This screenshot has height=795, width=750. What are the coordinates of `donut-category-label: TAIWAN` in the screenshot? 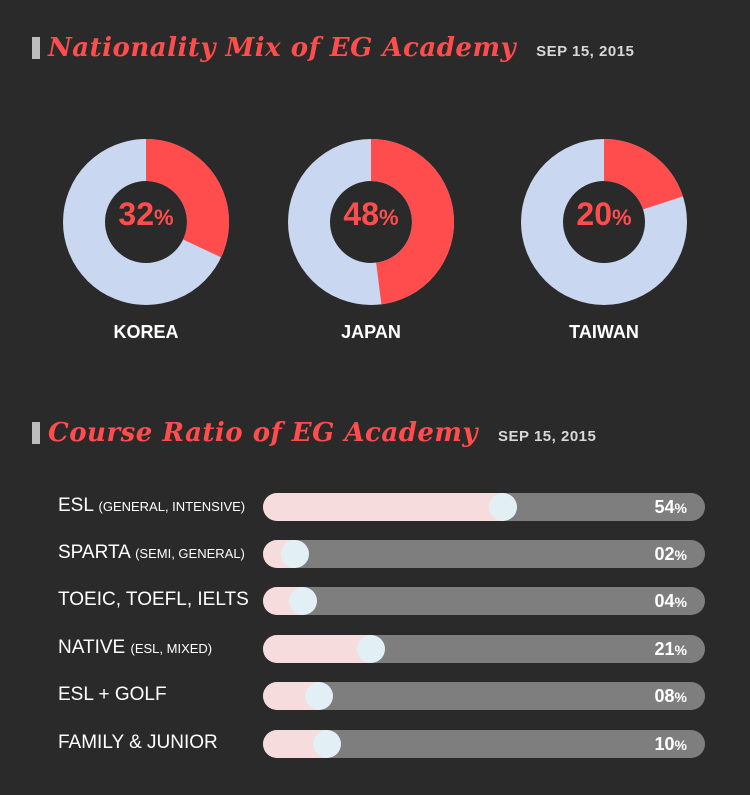 It's located at (604, 332).